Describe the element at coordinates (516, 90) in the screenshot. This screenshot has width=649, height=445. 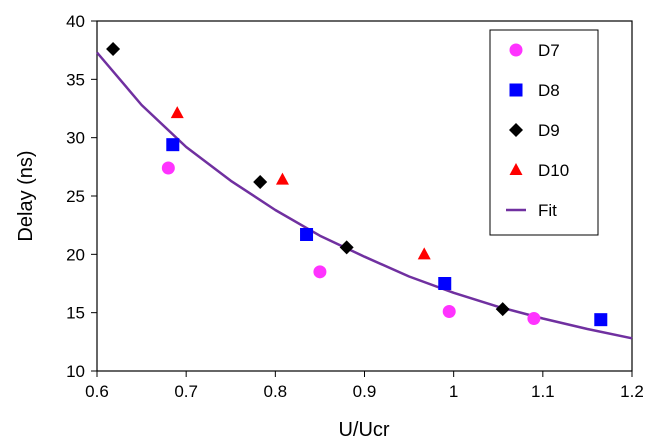
I see `legend-swatch-d8` at that location.